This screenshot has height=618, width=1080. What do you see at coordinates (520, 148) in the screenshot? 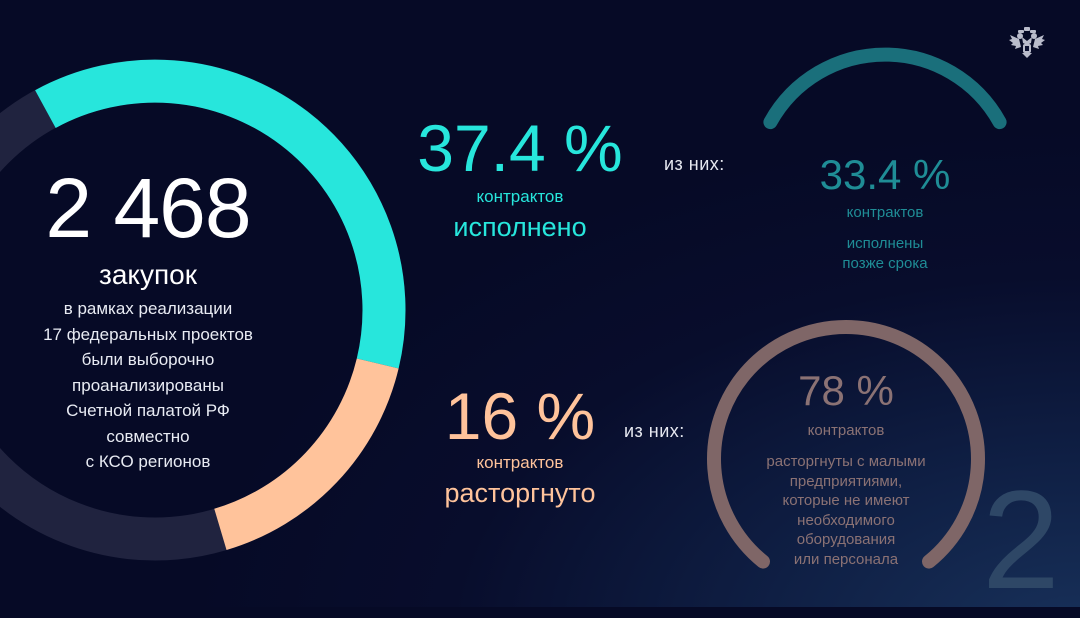
I see `executed-value: 37.4 %` at bounding box center [520, 148].